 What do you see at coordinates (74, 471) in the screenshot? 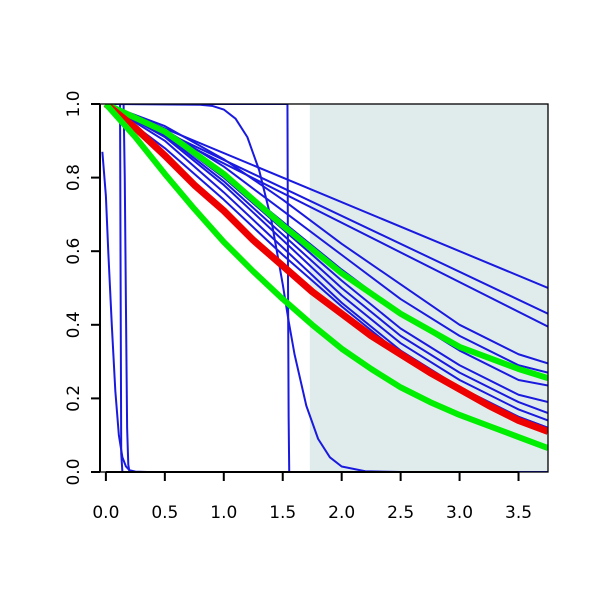
I see `y-tick-label: 0.0` at bounding box center [74, 471].